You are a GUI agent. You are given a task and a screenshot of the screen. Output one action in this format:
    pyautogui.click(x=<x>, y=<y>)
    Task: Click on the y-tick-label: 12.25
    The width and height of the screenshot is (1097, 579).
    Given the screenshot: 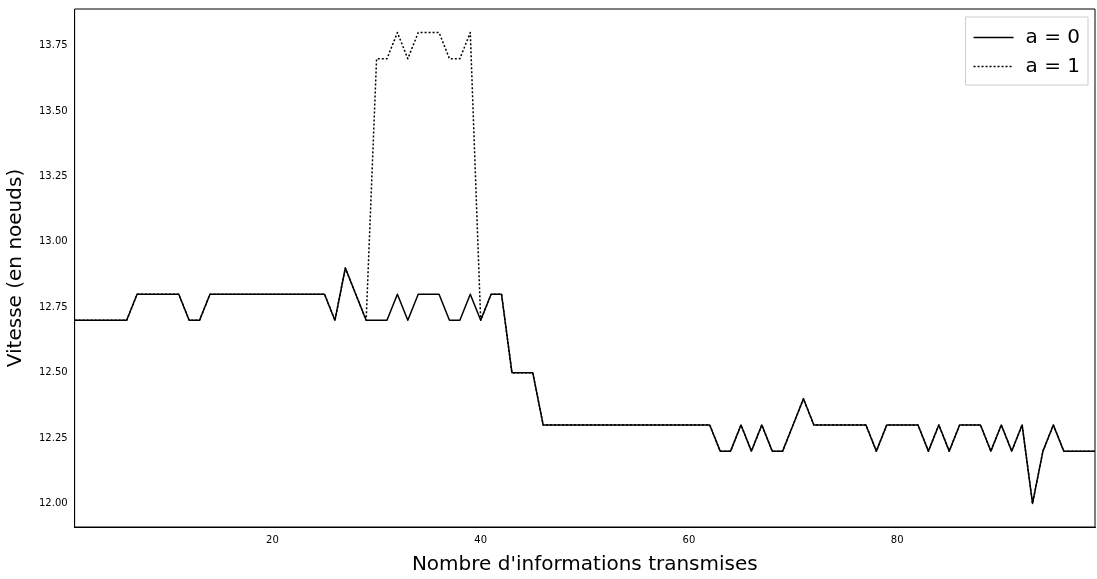 What is the action you would take?
    pyautogui.click(x=53, y=437)
    